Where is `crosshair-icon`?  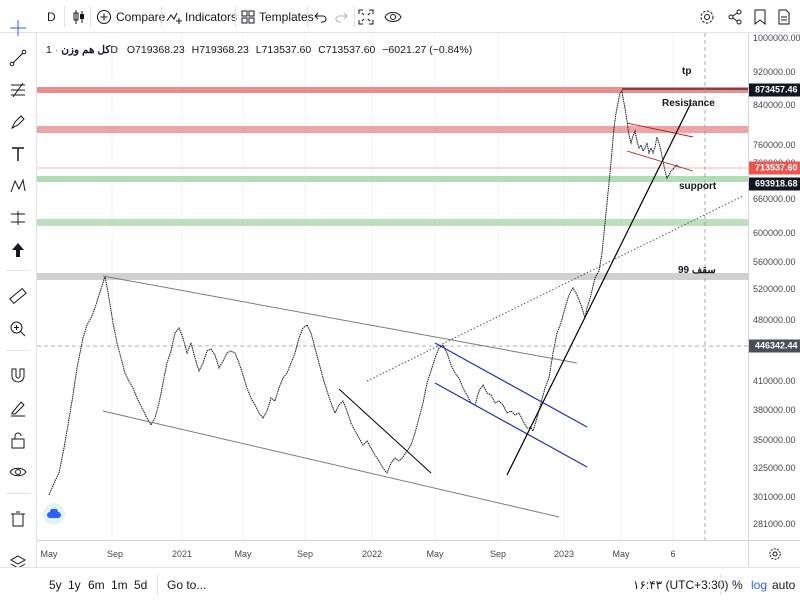 crosshair-icon is located at coordinates (18, 28).